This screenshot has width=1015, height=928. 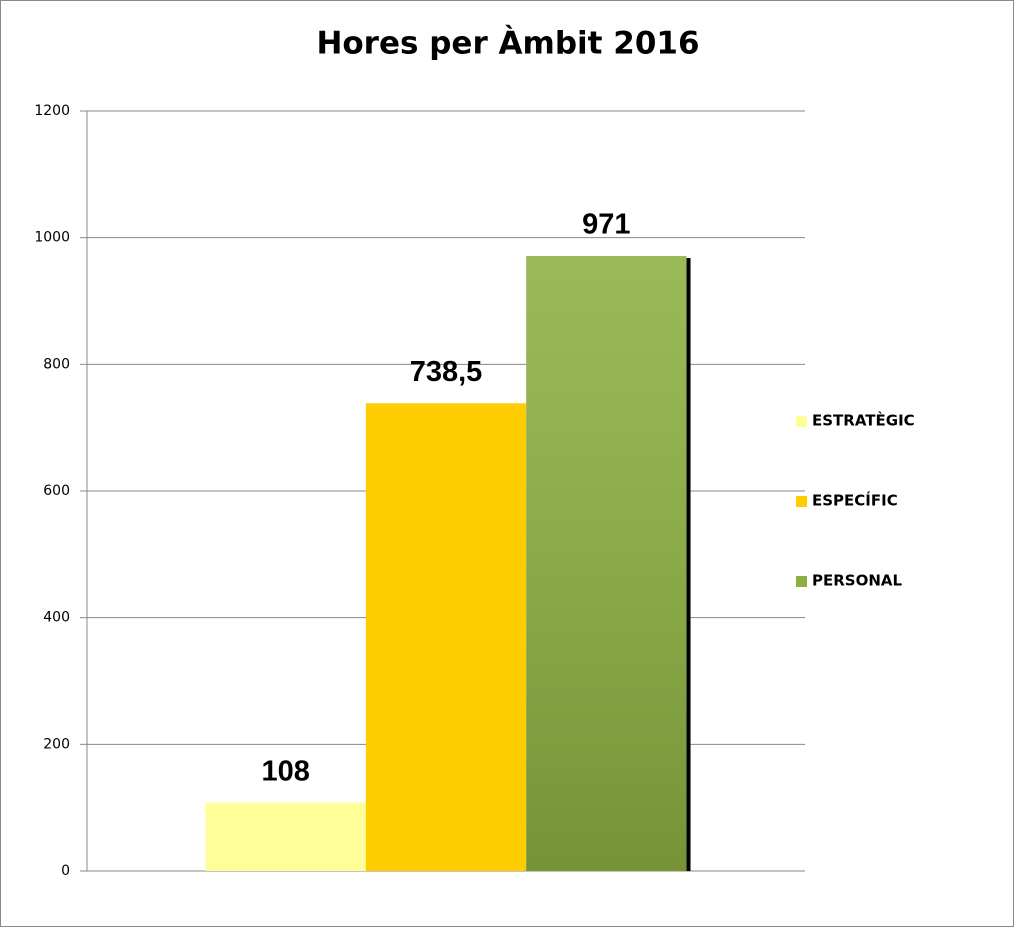 What do you see at coordinates (446, 372) in the screenshot?
I see `value-label: 738,5` at bounding box center [446, 372].